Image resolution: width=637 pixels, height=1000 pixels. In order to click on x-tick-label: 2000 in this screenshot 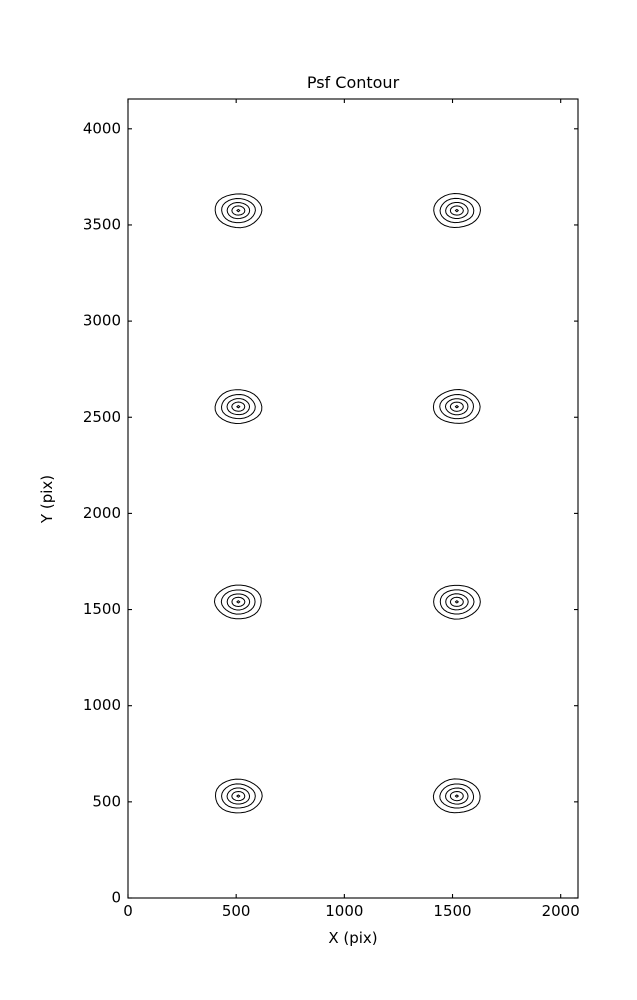, I will do `click(561, 911)`.